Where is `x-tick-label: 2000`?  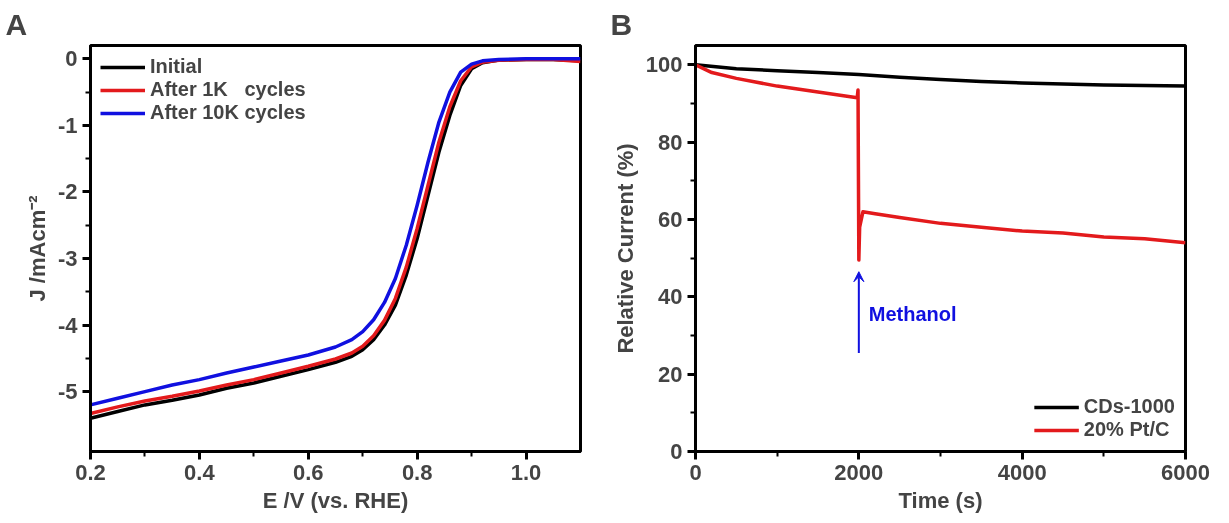
x-tick-label: 2000 is located at coordinates (859, 472).